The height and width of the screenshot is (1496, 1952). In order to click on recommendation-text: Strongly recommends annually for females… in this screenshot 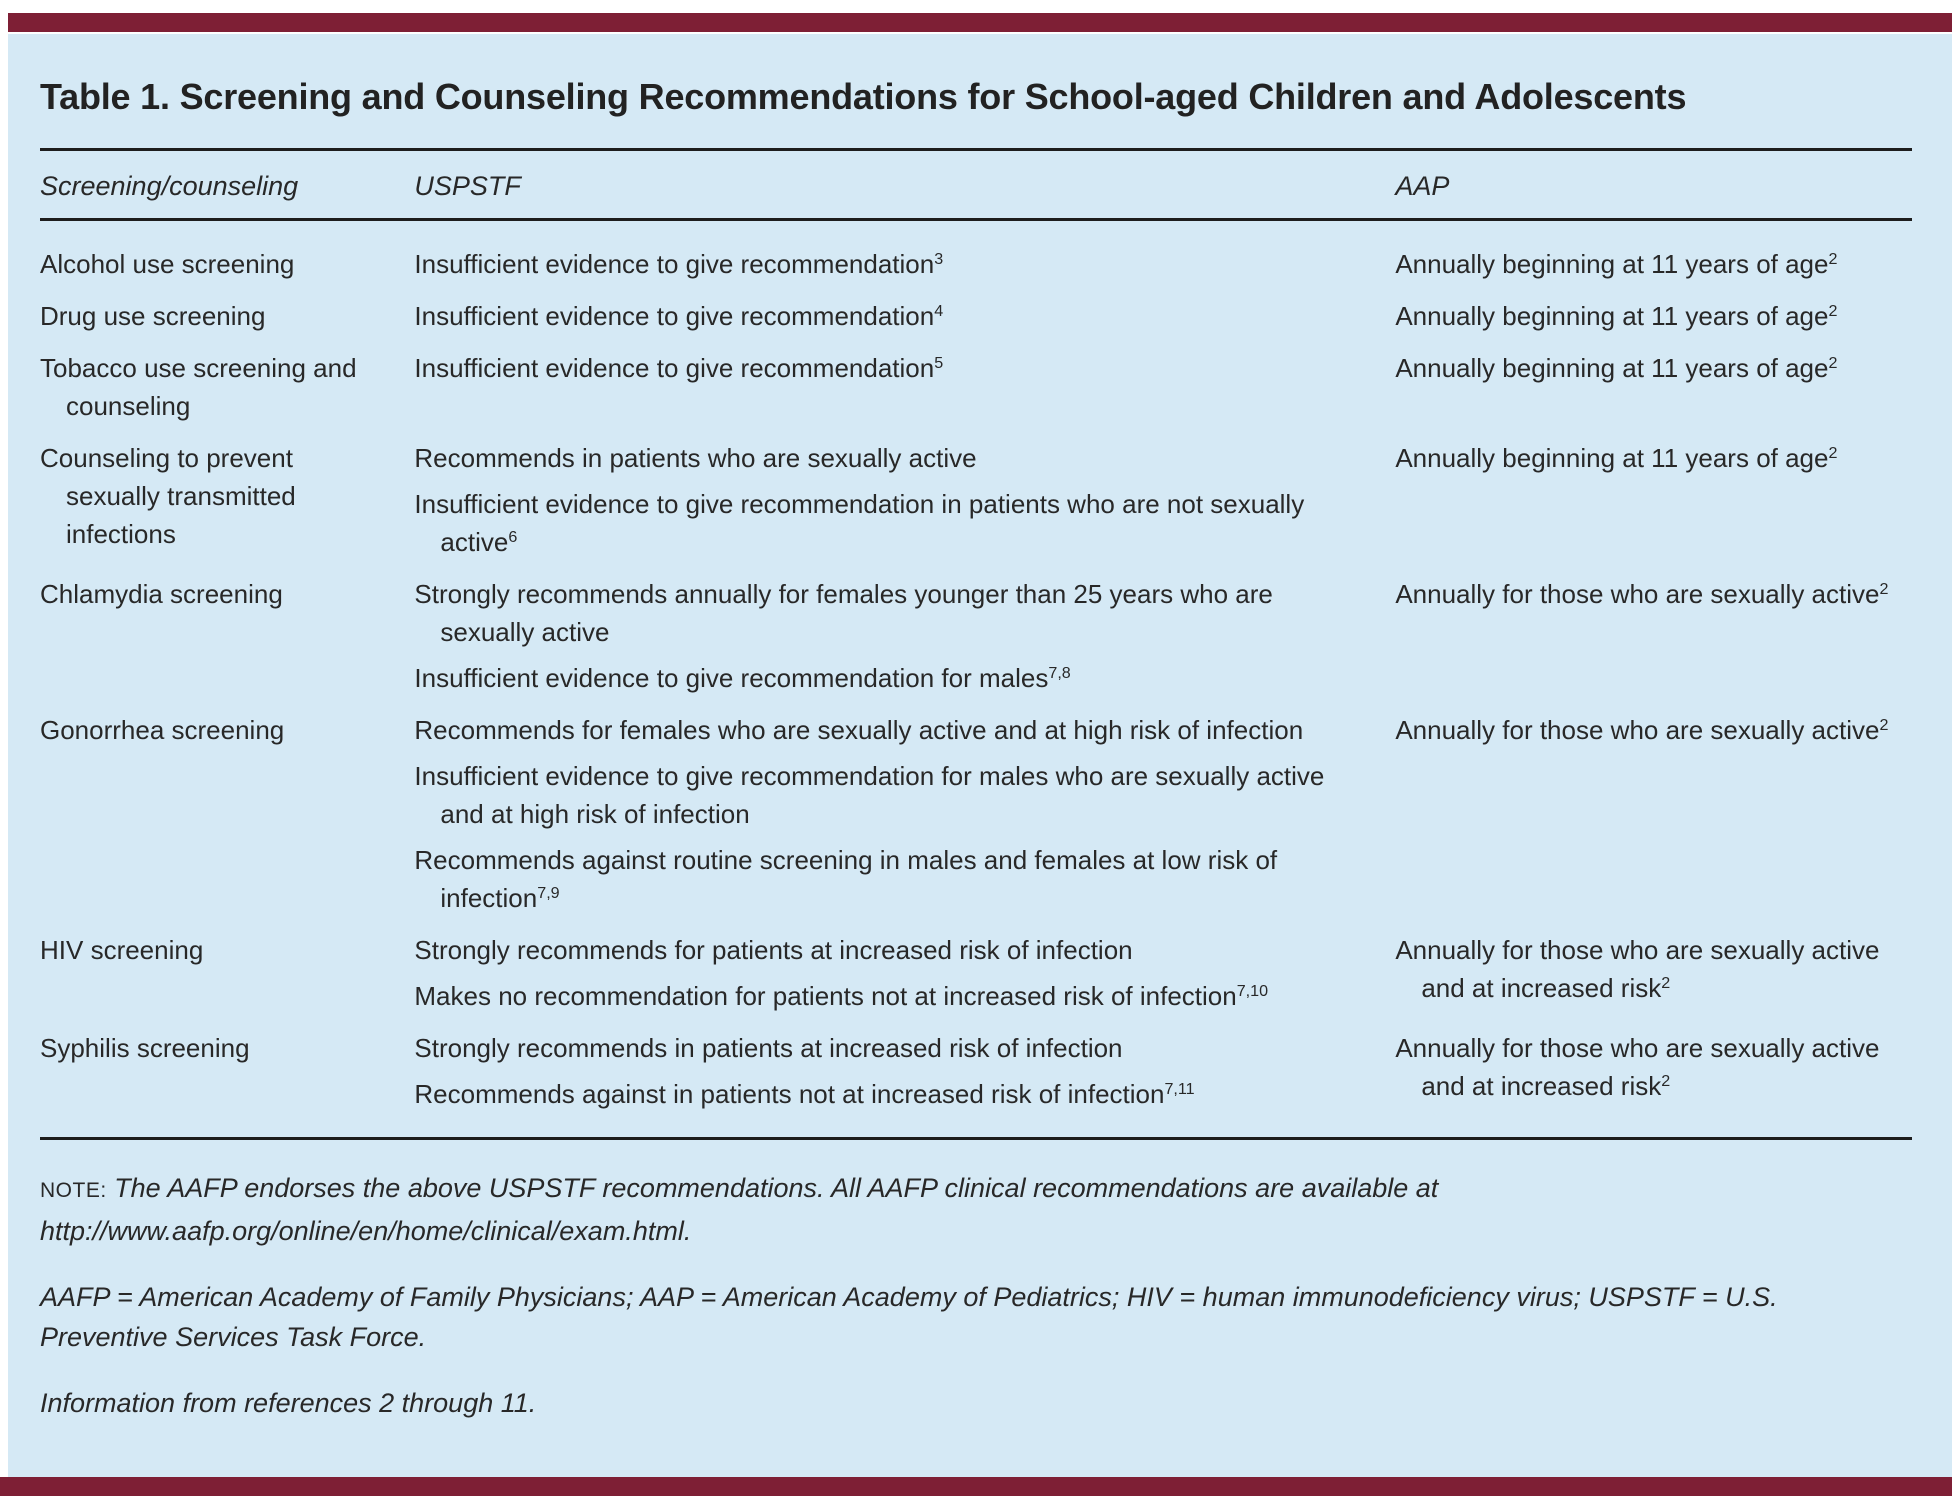, I will do `click(843, 613)`.